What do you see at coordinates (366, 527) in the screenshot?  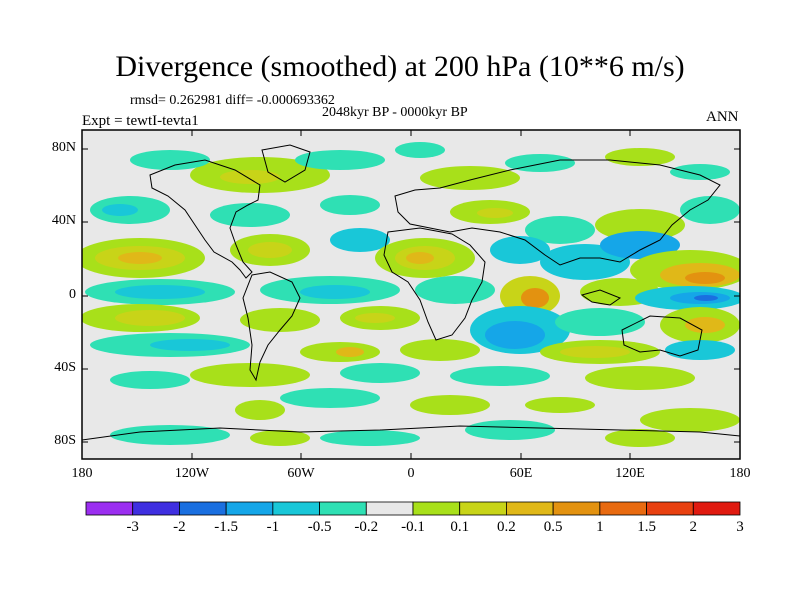 I see `colorbar-label: -0.2` at bounding box center [366, 527].